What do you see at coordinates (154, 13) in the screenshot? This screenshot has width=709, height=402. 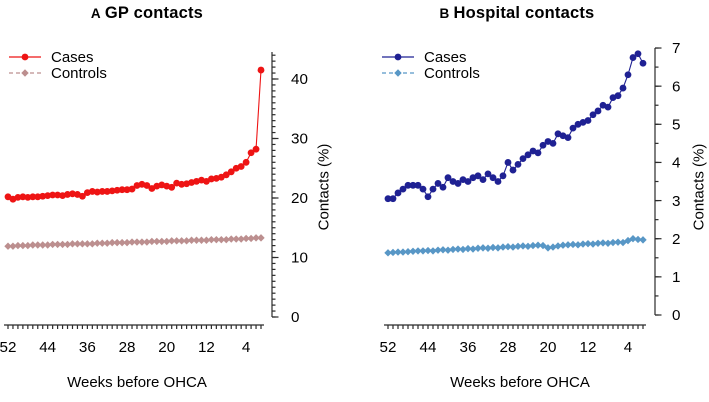 I see `panel-title-text: GP contacts` at bounding box center [154, 13].